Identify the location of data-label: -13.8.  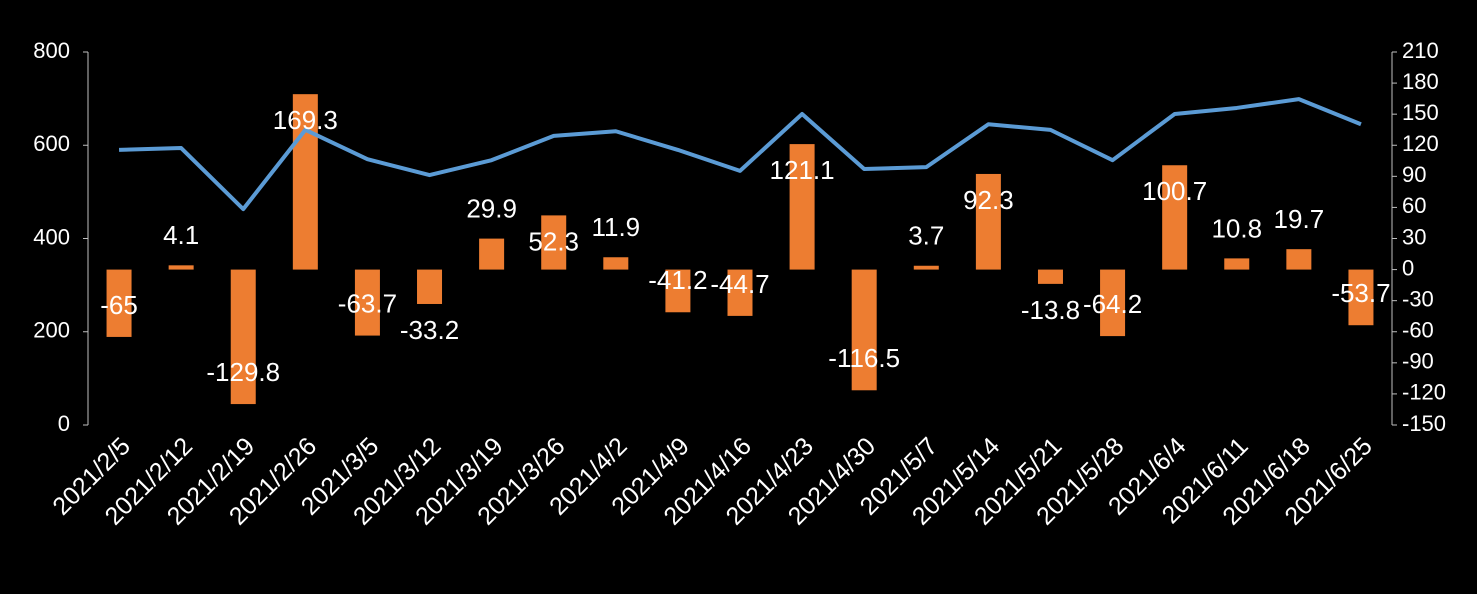
(1050, 310).